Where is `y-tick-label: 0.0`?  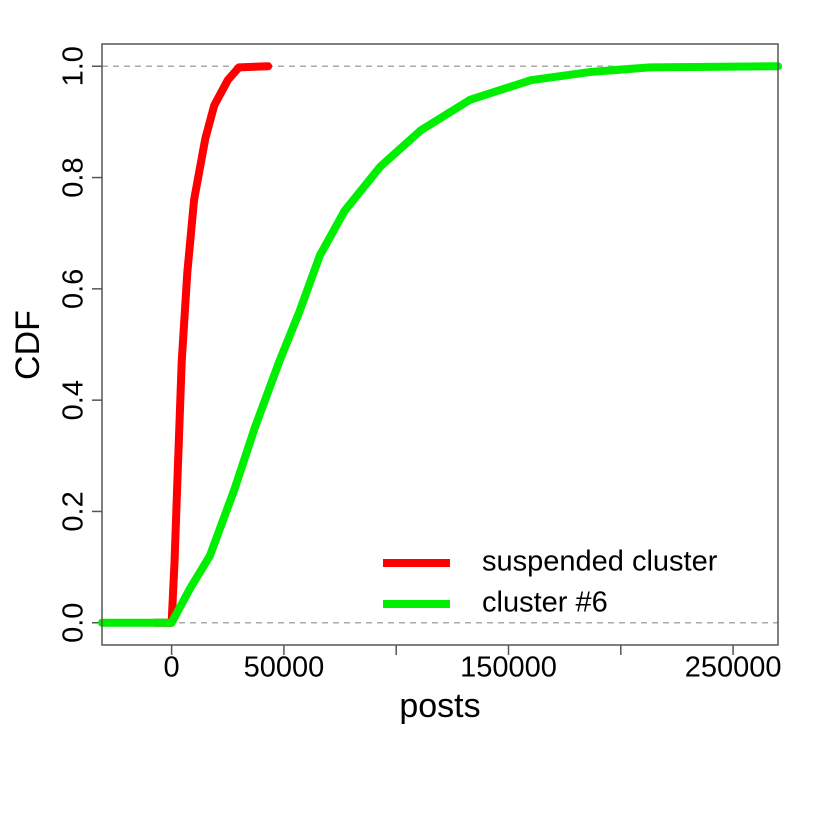
y-tick-label: 0.0 is located at coordinates (74, 623).